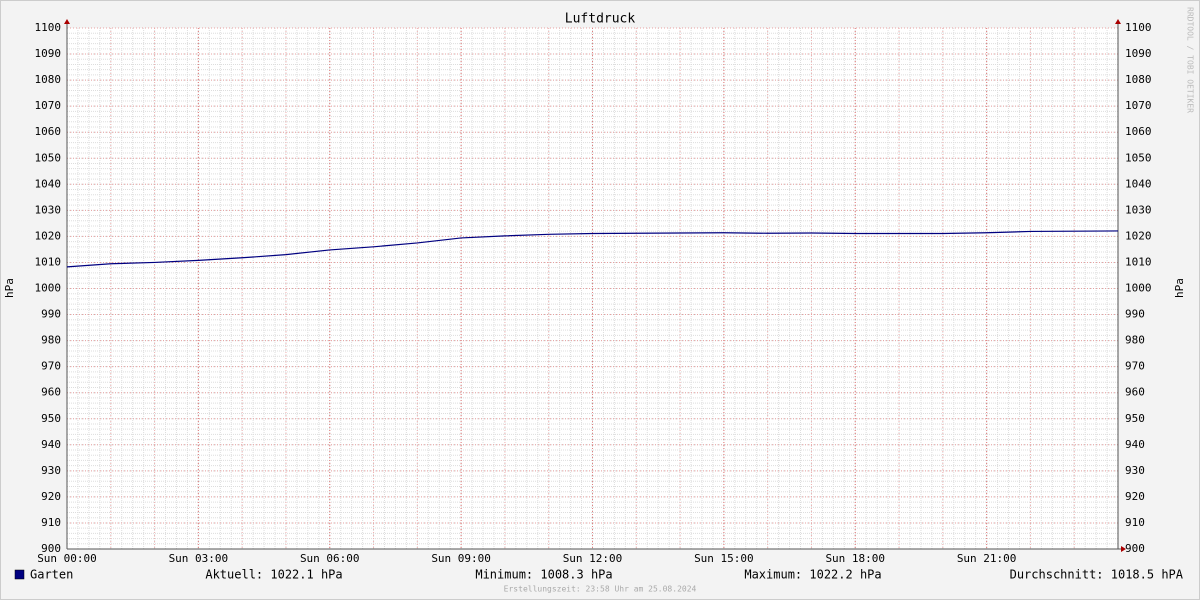 The image size is (1200, 600). I want to click on y-tick-label: 960, so click(51, 392).